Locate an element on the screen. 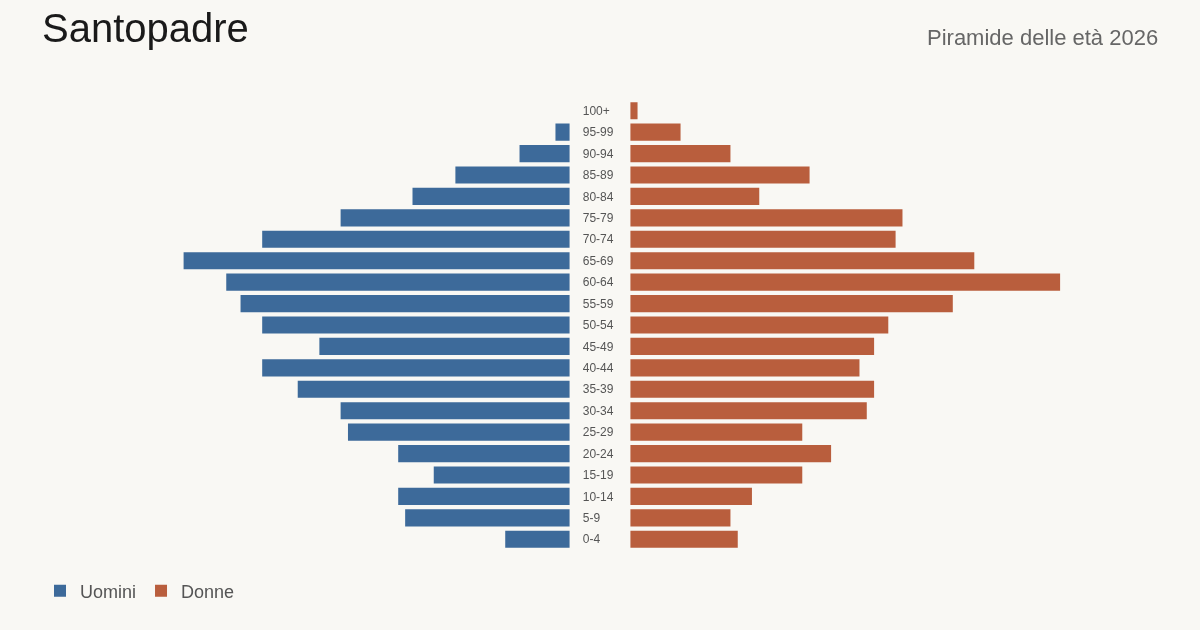 This screenshot has width=1200, height=630. y-tick-label: 90-94 is located at coordinates (598, 153).